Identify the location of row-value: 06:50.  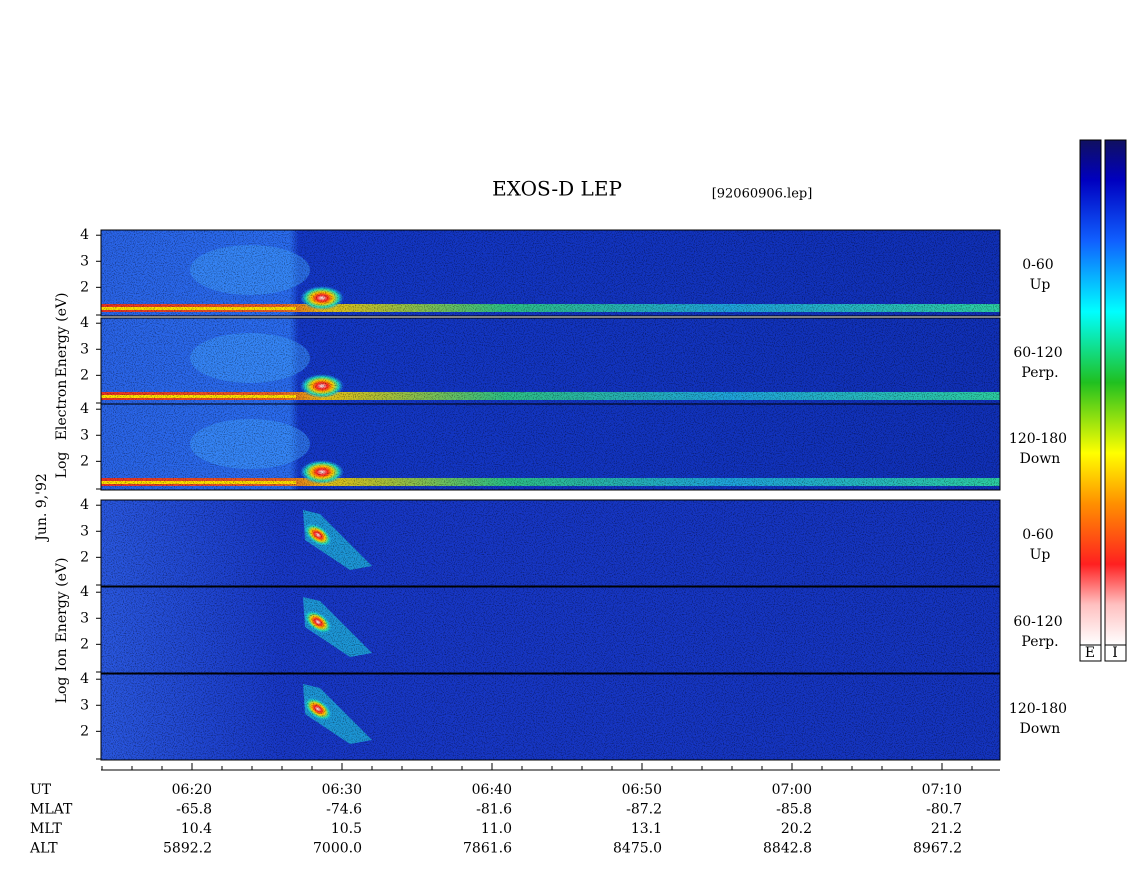
(642, 790).